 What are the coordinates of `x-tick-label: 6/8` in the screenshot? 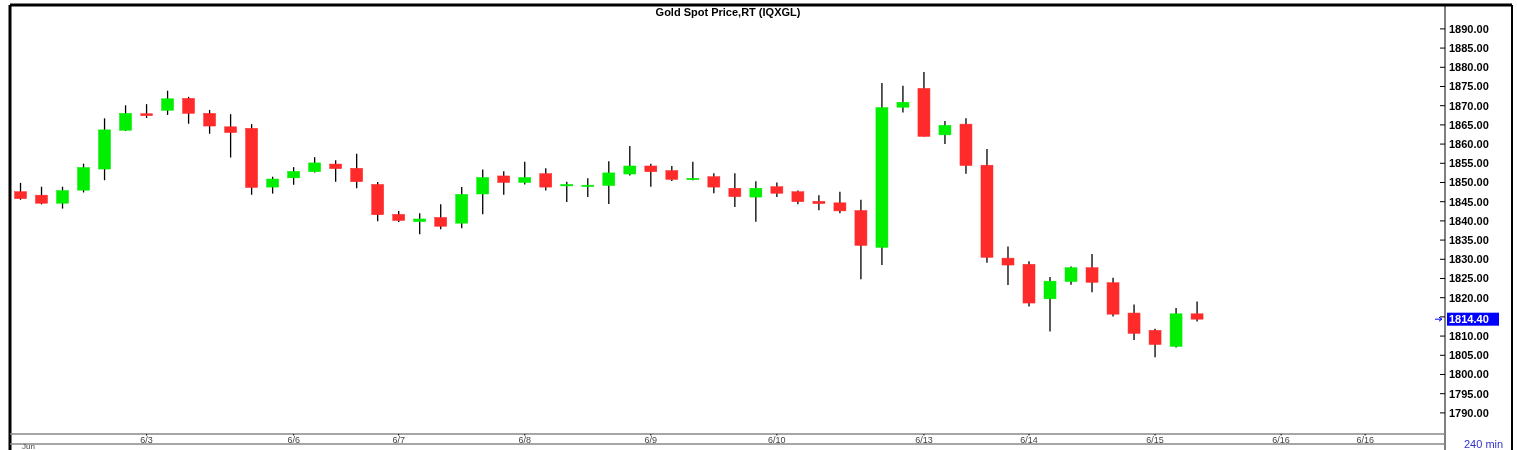 It's located at (525, 440).